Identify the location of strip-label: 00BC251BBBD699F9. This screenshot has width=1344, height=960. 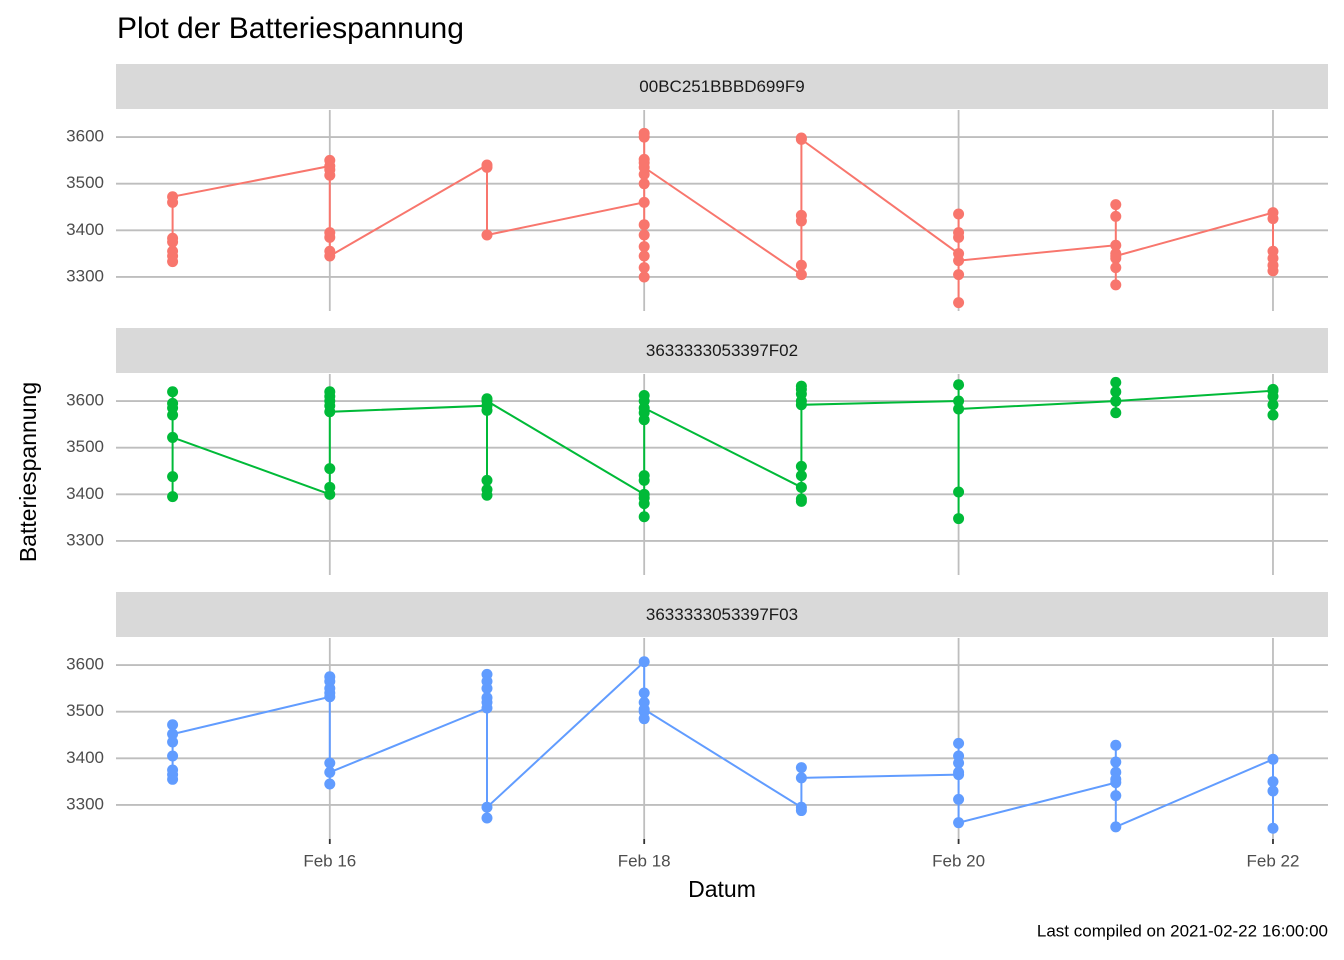
(721, 86).